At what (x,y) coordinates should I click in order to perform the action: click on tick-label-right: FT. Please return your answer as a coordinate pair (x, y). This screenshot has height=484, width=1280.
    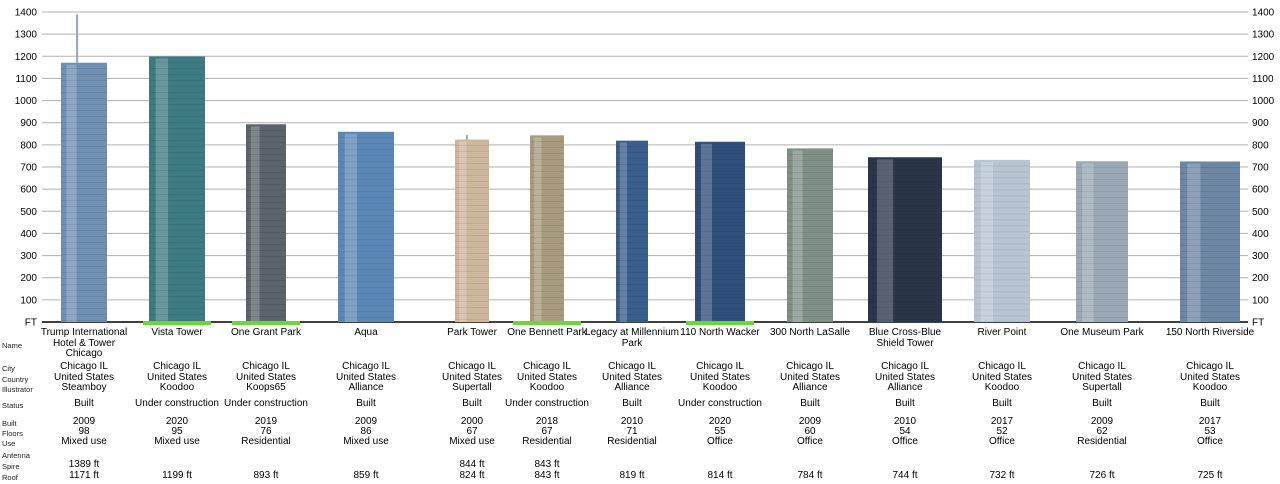
    Looking at the image, I should click on (1258, 323).